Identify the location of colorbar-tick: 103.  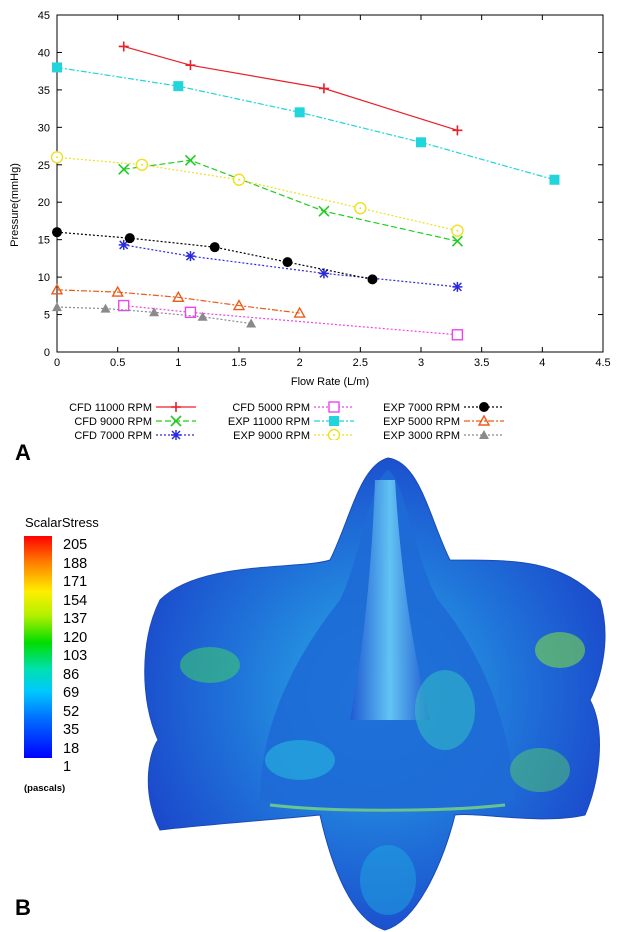
(75, 656).